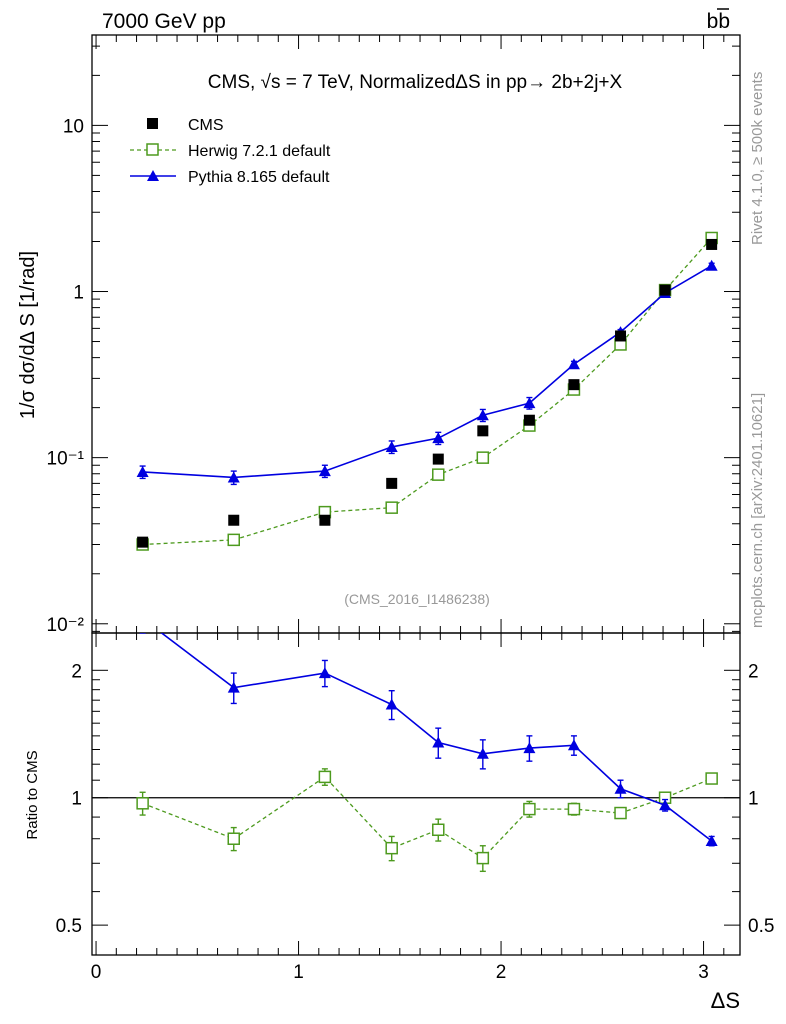 Image resolution: width=786 pixels, height=1024 pixels. I want to click on ratio-y-tick-label: 0.5, so click(69, 926).